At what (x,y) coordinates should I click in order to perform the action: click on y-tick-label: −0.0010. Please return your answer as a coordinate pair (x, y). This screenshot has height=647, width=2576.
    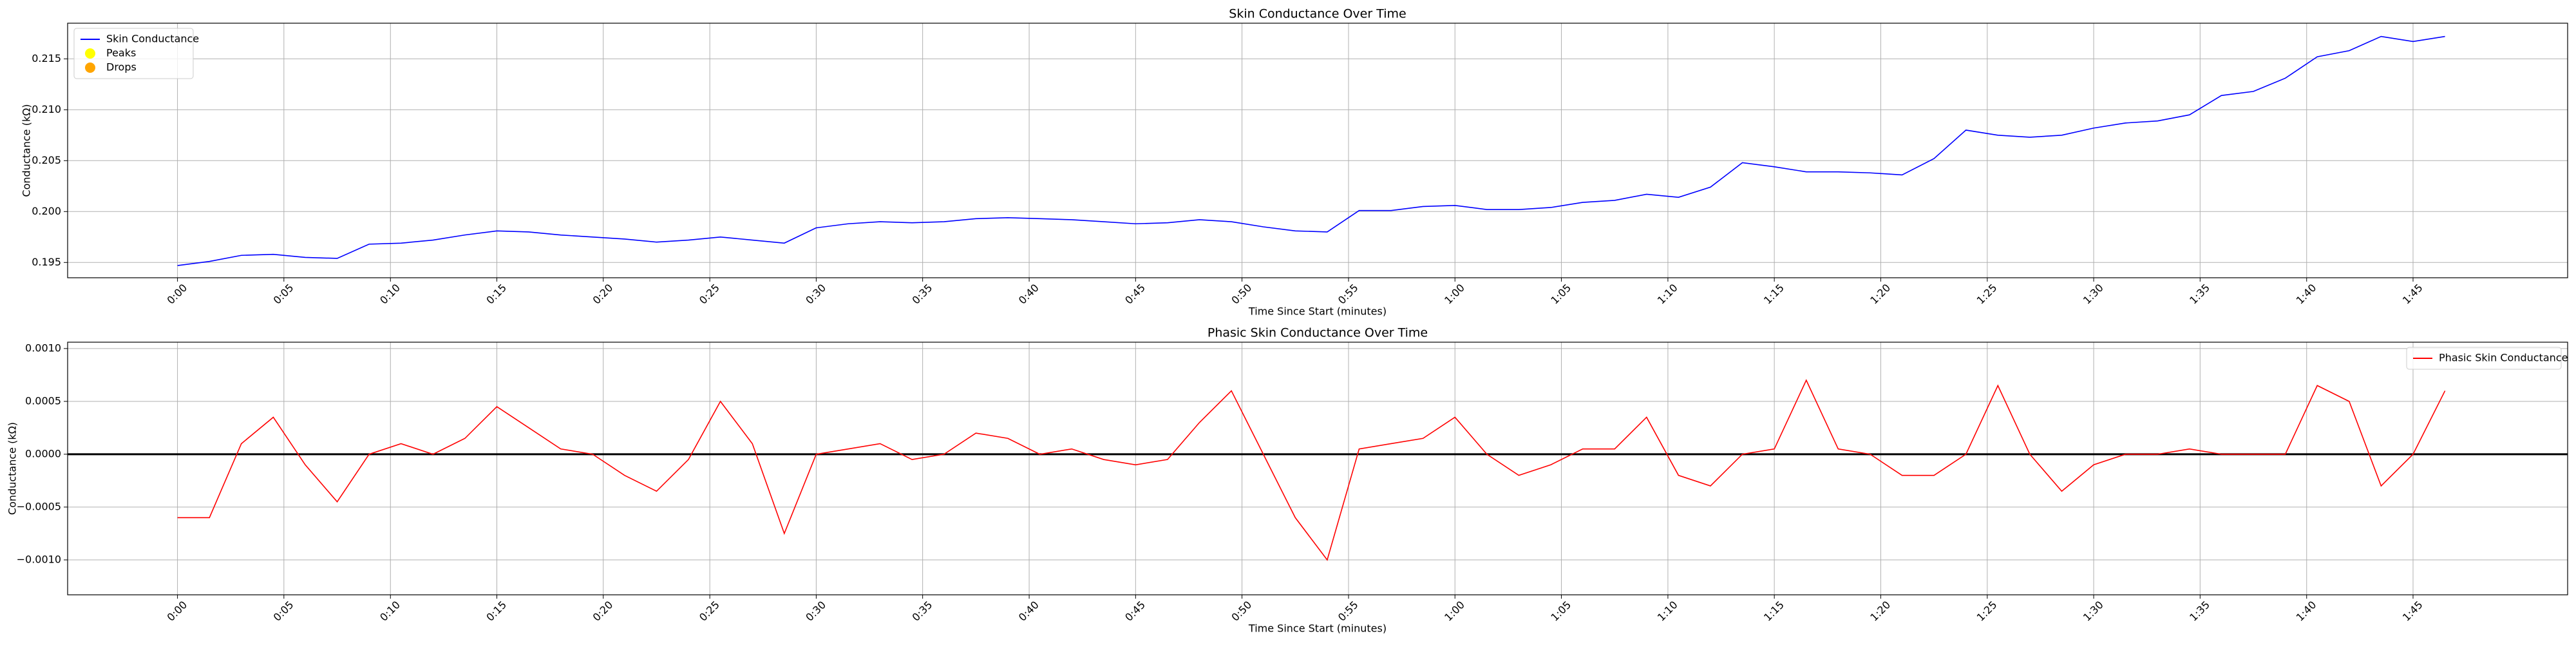
    Looking at the image, I should click on (39, 559).